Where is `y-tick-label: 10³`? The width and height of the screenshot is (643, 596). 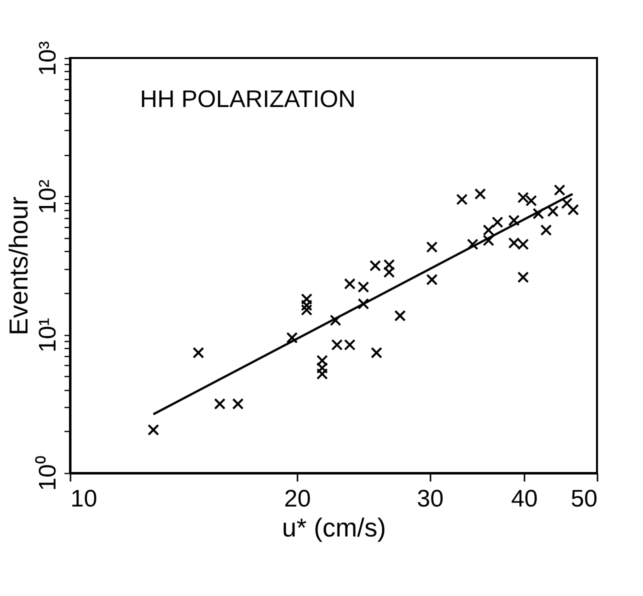
y-tick-label: 10³ is located at coordinates (48, 58).